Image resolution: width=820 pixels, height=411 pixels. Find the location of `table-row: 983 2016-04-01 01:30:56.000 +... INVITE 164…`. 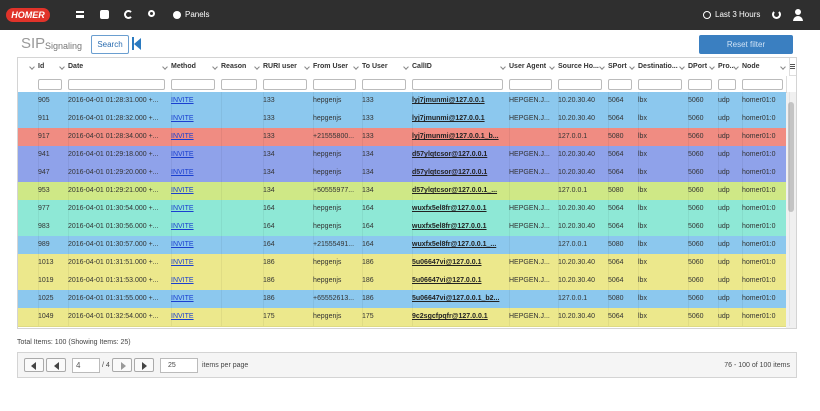

table-row: 983 2016-04-01 01:30:56.000 +... INVITE 164… is located at coordinates (404, 227).